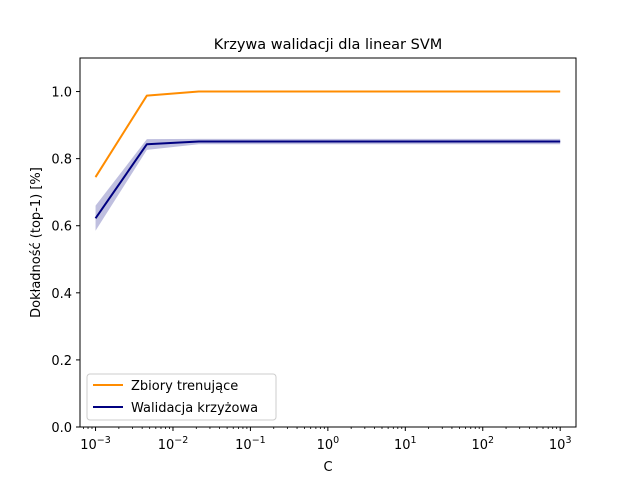 The height and width of the screenshot is (485, 640). I want to click on y-tick-label-0: 0.0, so click(61, 428).